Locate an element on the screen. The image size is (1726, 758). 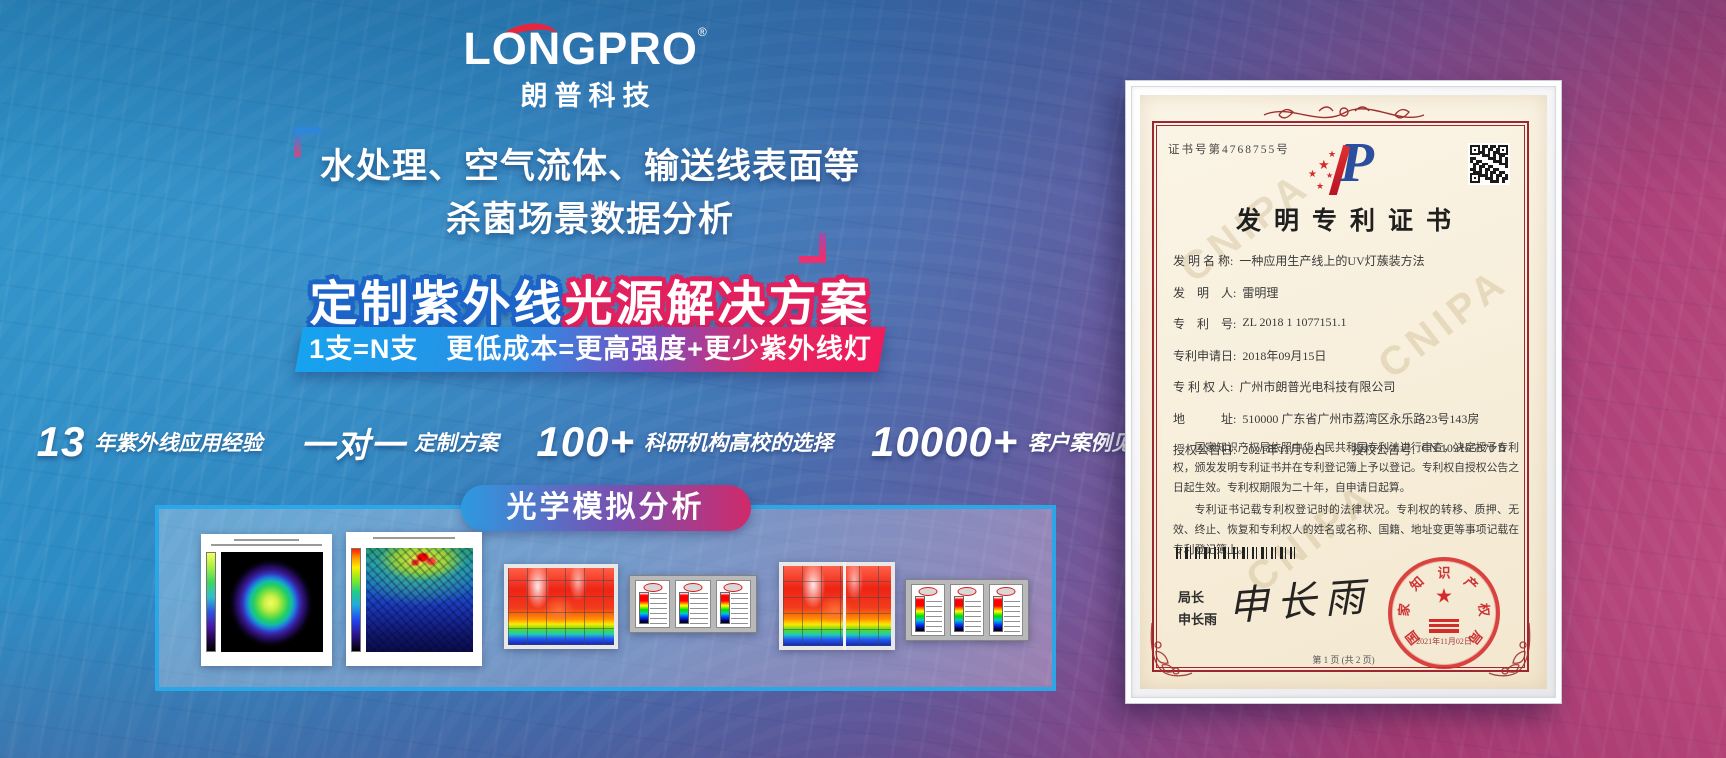
optical-contour-map-thumbnail is located at coordinates (266, 600).